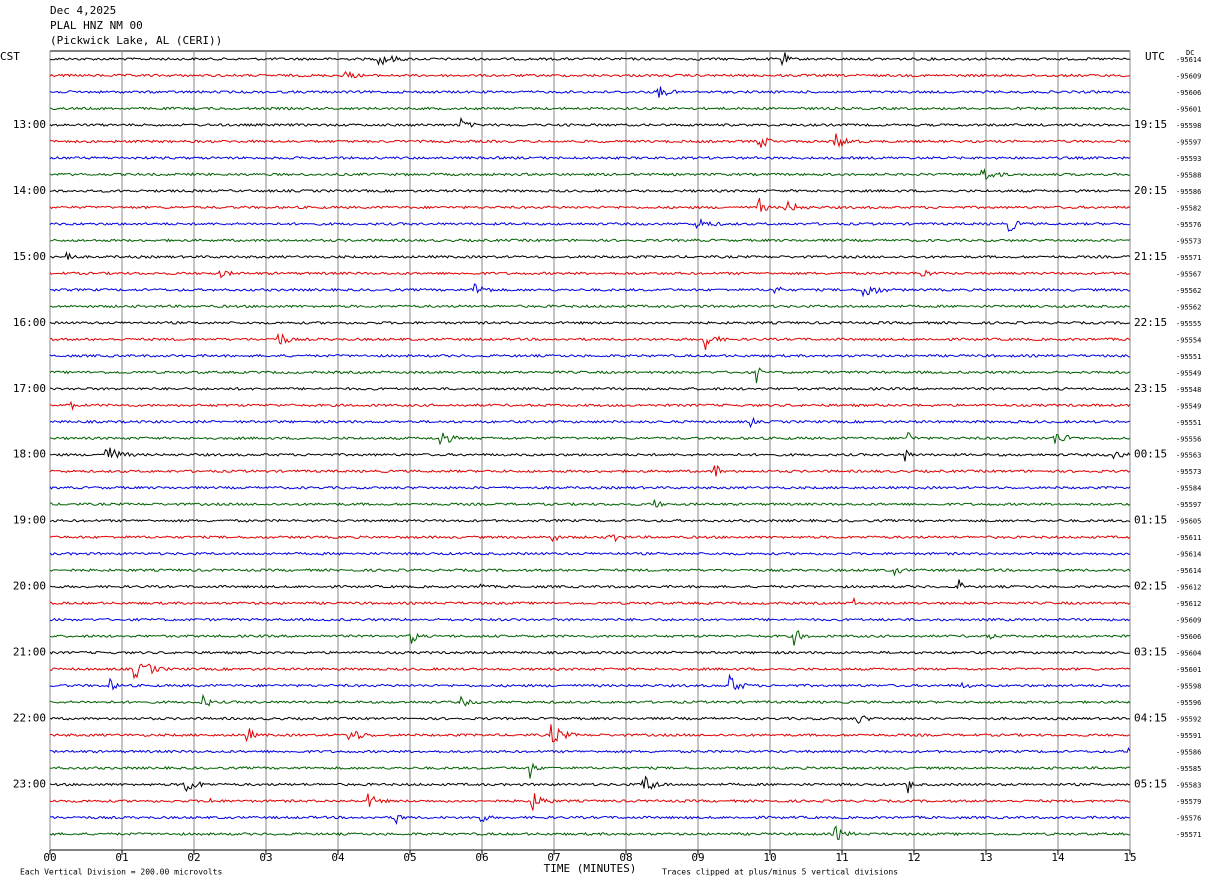  I want to click on title-line: (Pickwick Lake, AL (CERI)), so click(136, 40).